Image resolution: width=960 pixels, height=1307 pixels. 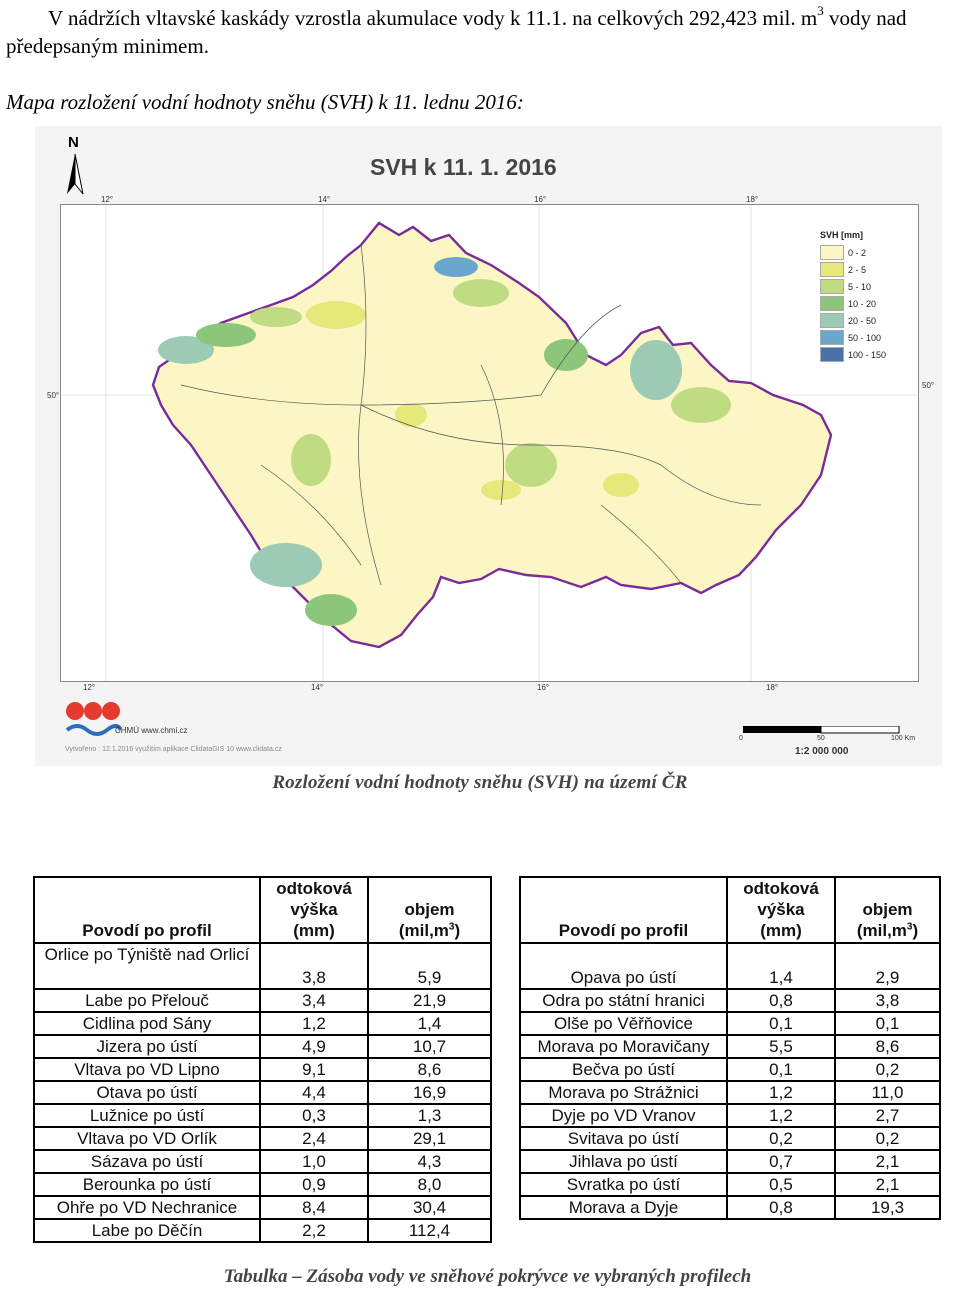 I want to click on row-profil: Cidlina pod Sány, so click(x=147, y=1023).